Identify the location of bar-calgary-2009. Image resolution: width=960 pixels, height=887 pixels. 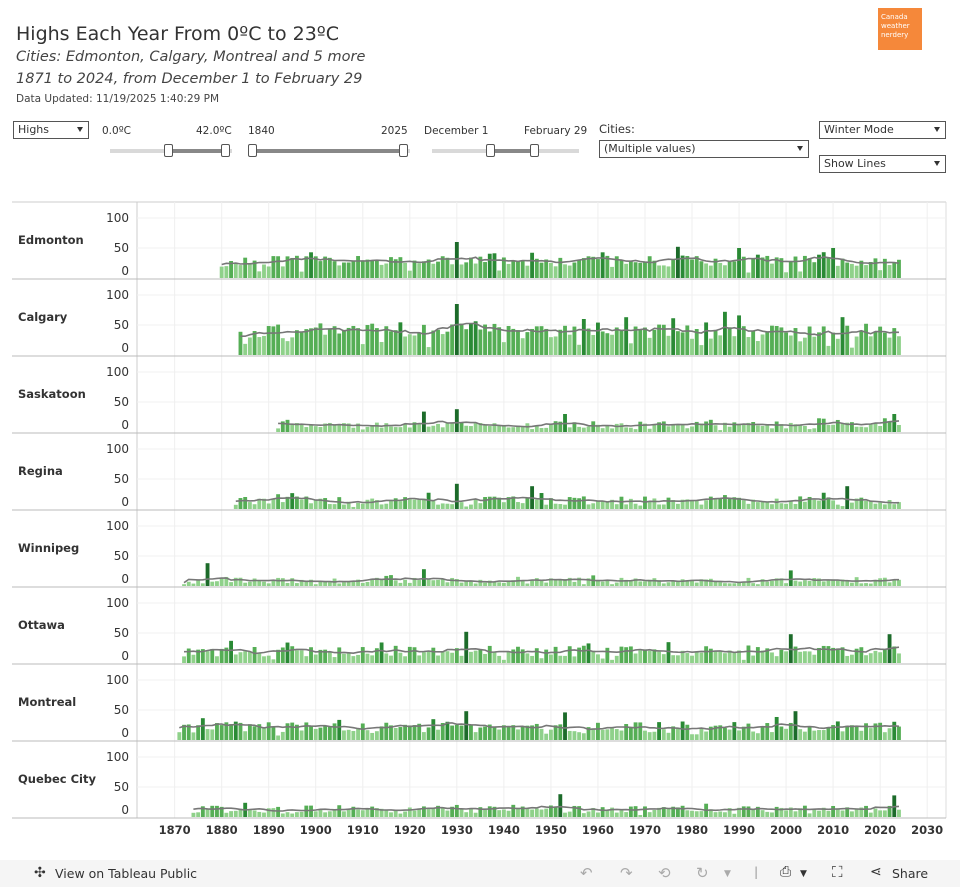
(828, 350).